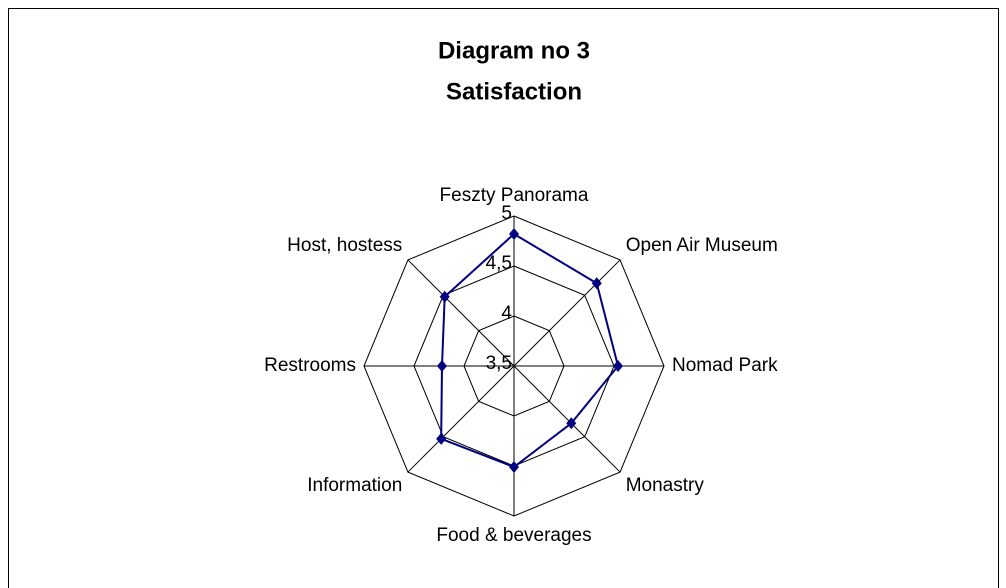 This screenshot has height=588, width=1006. Describe the element at coordinates (702, 245) in the screenshot. I see `category-label: Open Air Museum` at that location.